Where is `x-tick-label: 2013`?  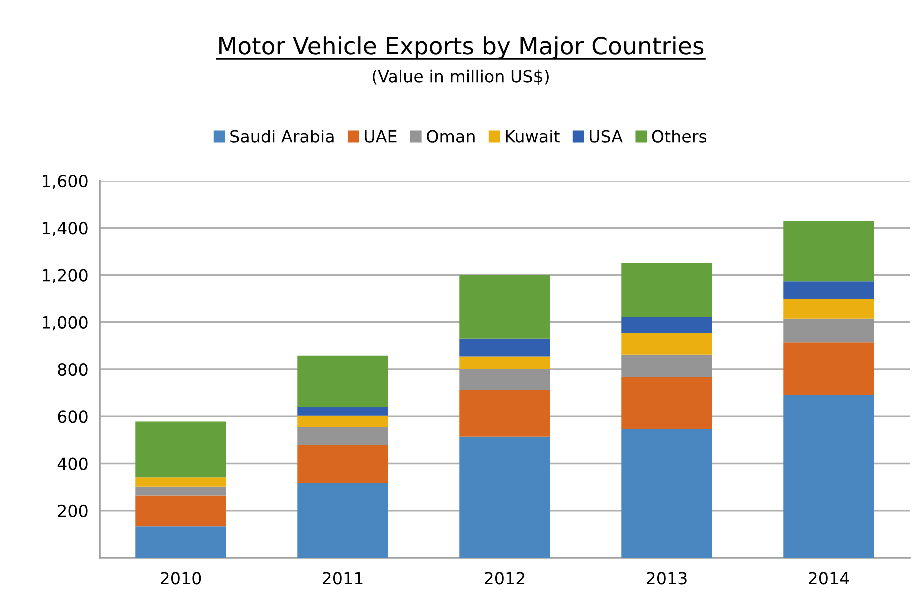
x-tick-label: 2013 is located at coordinates (667, 578).